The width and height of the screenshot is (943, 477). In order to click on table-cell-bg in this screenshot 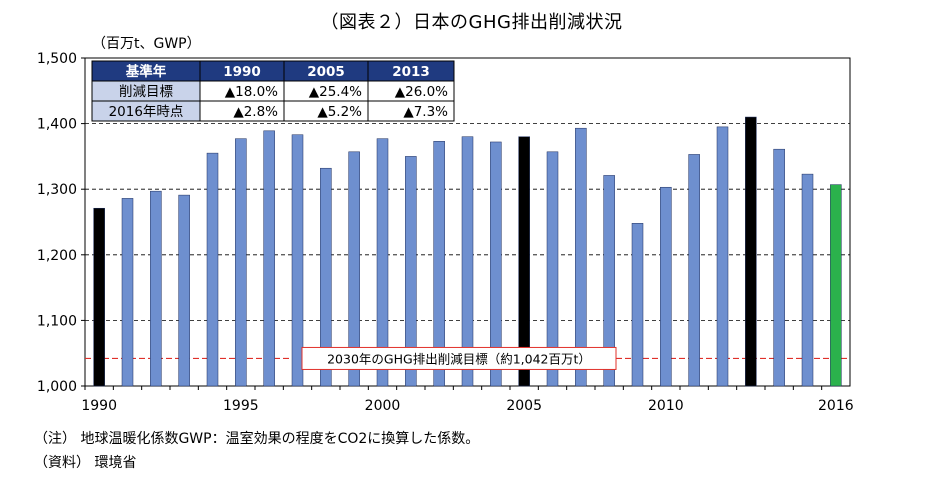, I will do `click(411, 111)`.